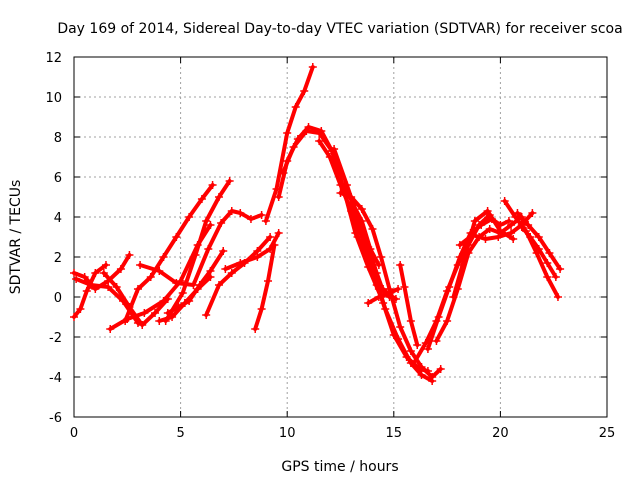 Image resolution: width=640 pixels, height=480 pixels. Describe the element at coordinates (58, 138) in the screenshot. I see `y-tick-label: 8` at that location.